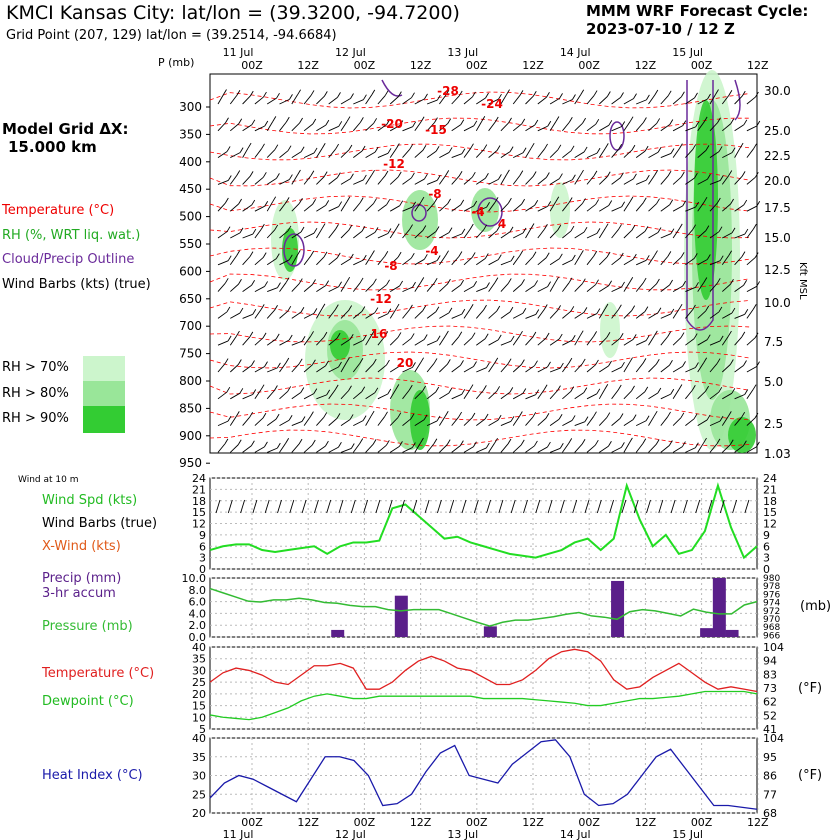  I want to click on rh-shading, so click(742, 435).